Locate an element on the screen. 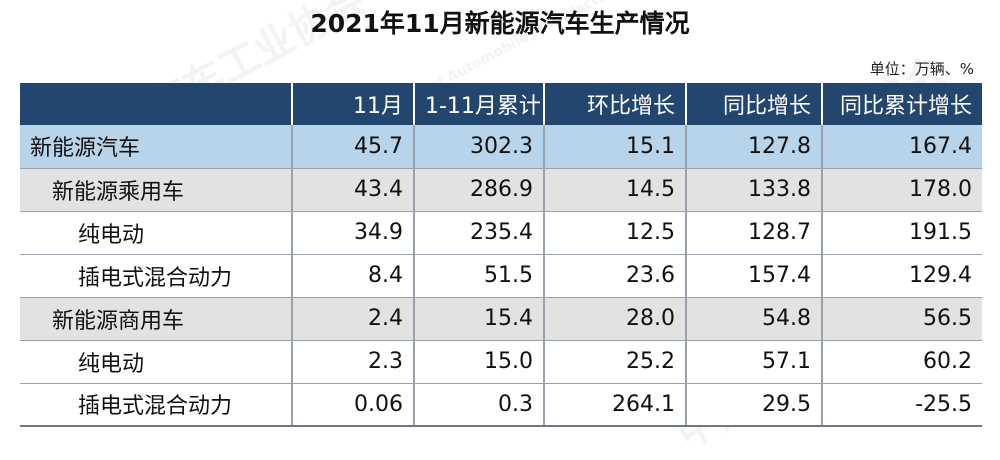  table-cell: 15.4 is located at coordinates (478, 319).